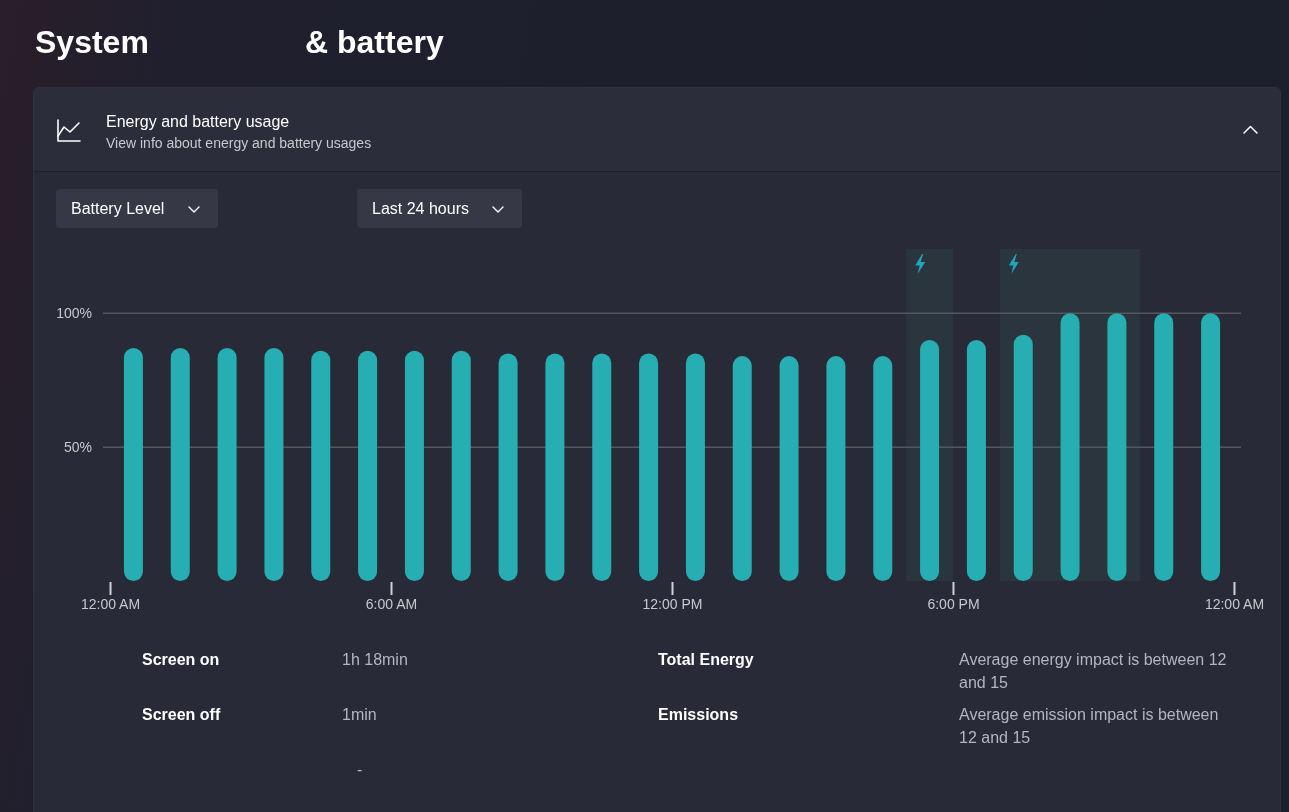  Describe the element at coordinates (74, 313) in the screenshot. I see `y-tick-label: 100%` at that location.